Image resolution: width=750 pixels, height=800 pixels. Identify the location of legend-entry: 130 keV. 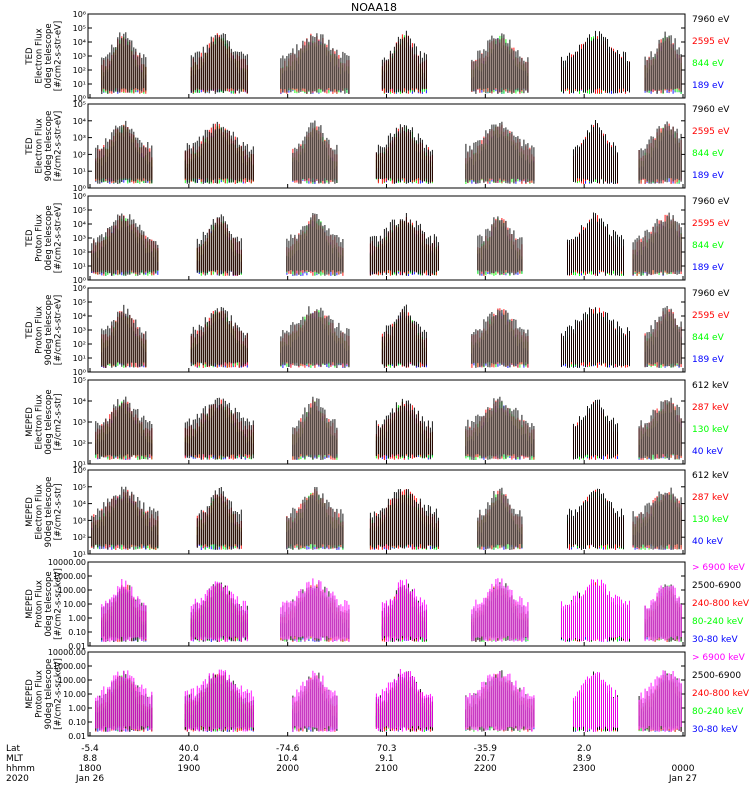
(710, 520).